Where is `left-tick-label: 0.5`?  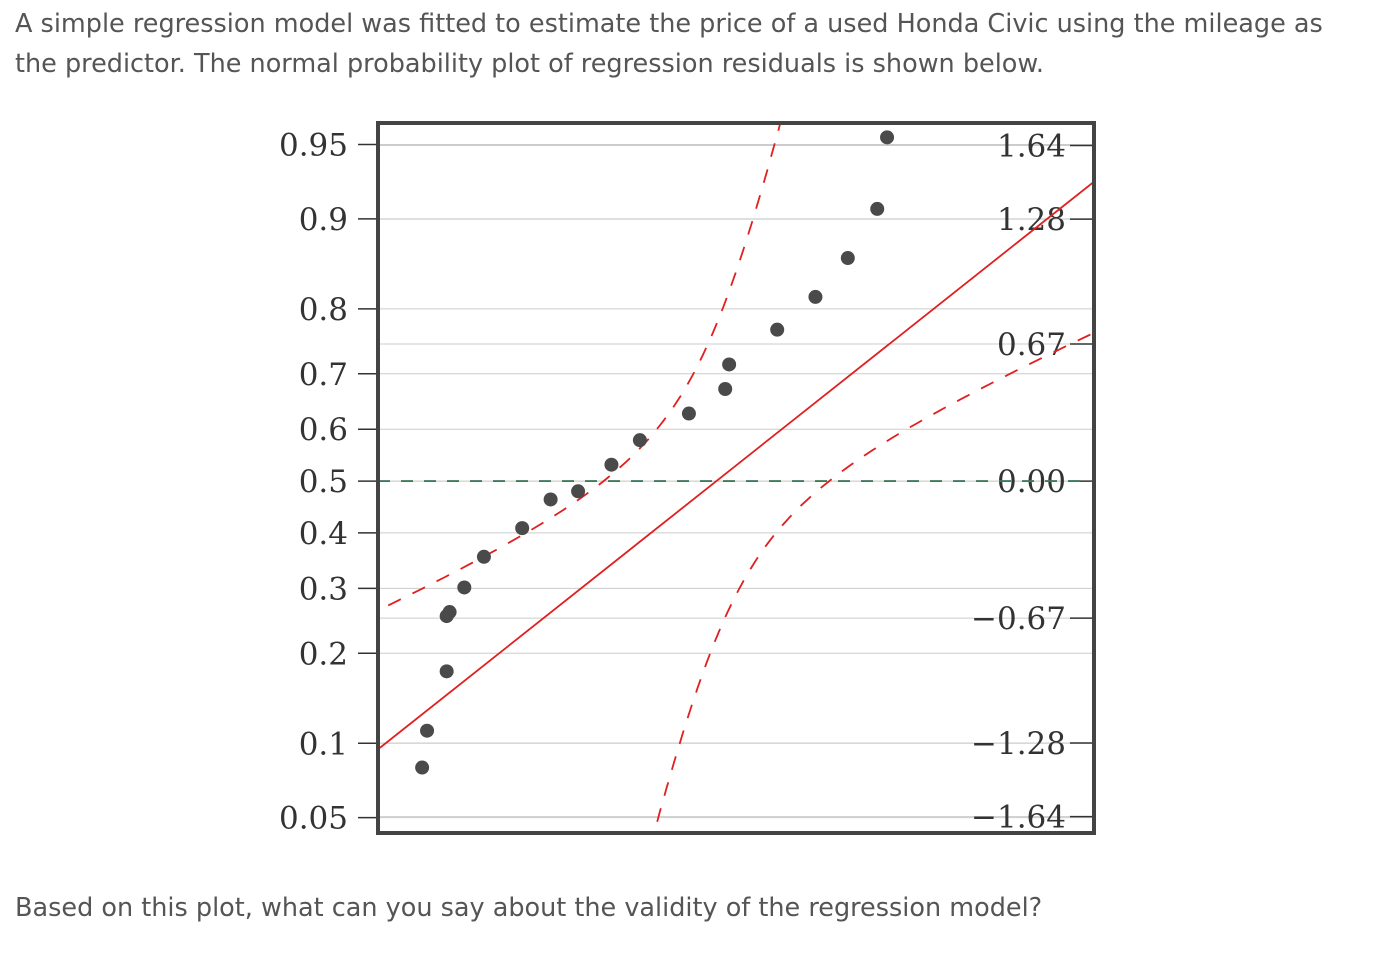
left-tick-label: 0.5 is located at coordinates (323, 482).